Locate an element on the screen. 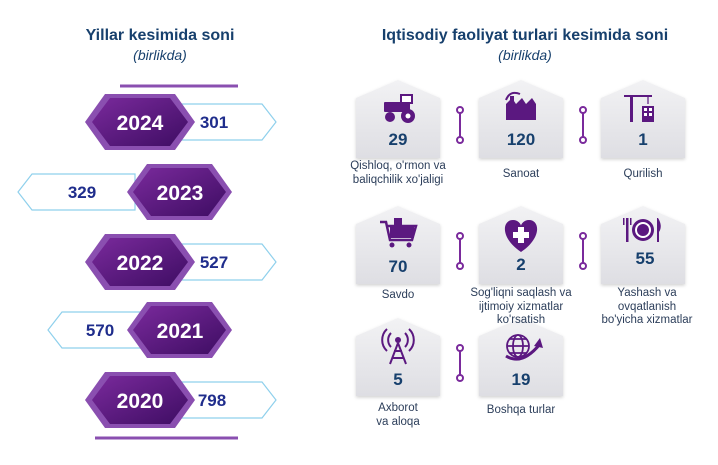 The height and width of the screenshot is (465, 718). label-line: ko'rsatish is located at coordinates (521, 320).